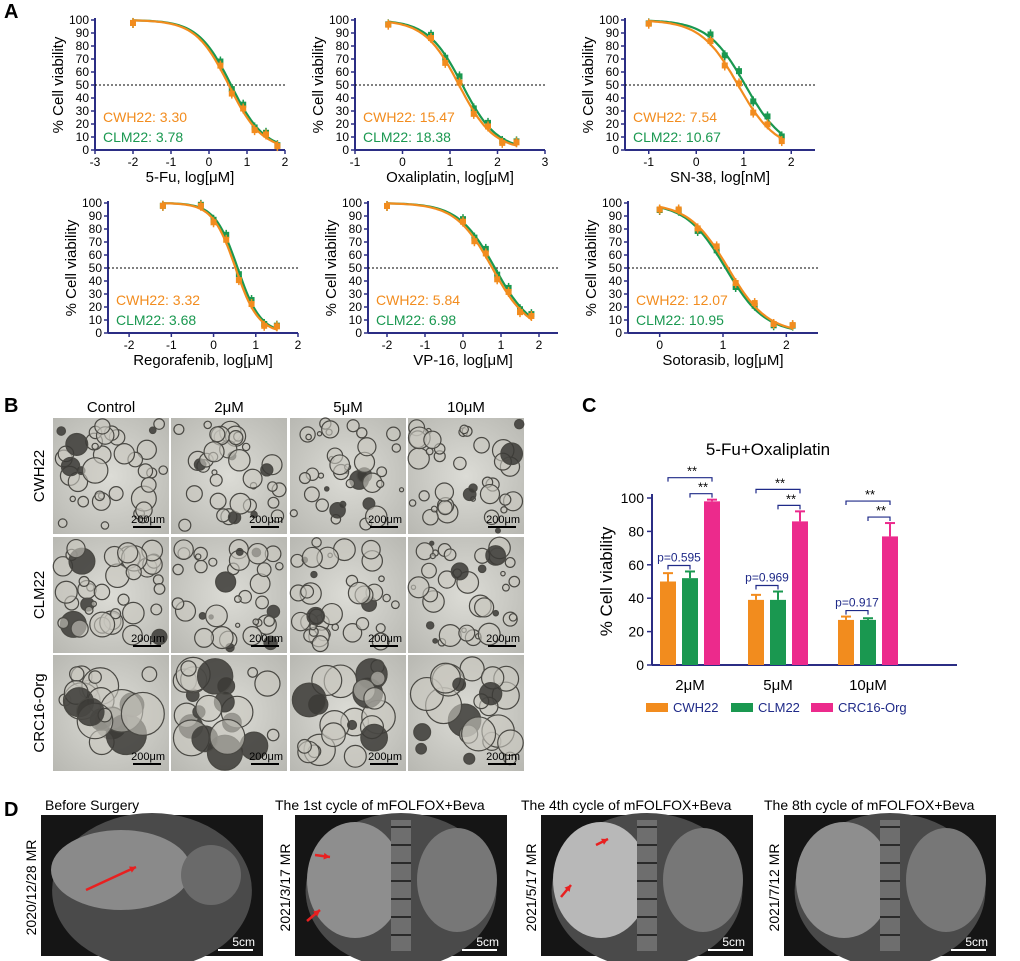  Describe the element at coordinates (531, 888) in the screenshot. I see `mri-date-label: 2021/5/17 MR` at that location.